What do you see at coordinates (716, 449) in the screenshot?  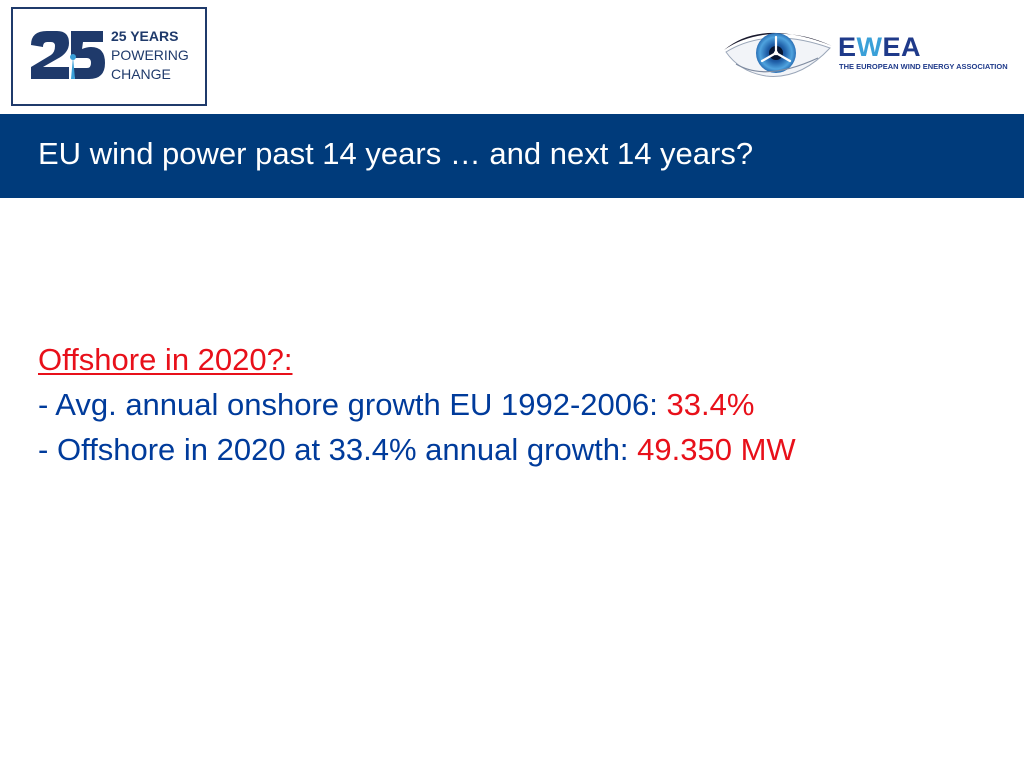 I see `bullet-value: 49.350 MW` at bounding box center [716, 449].